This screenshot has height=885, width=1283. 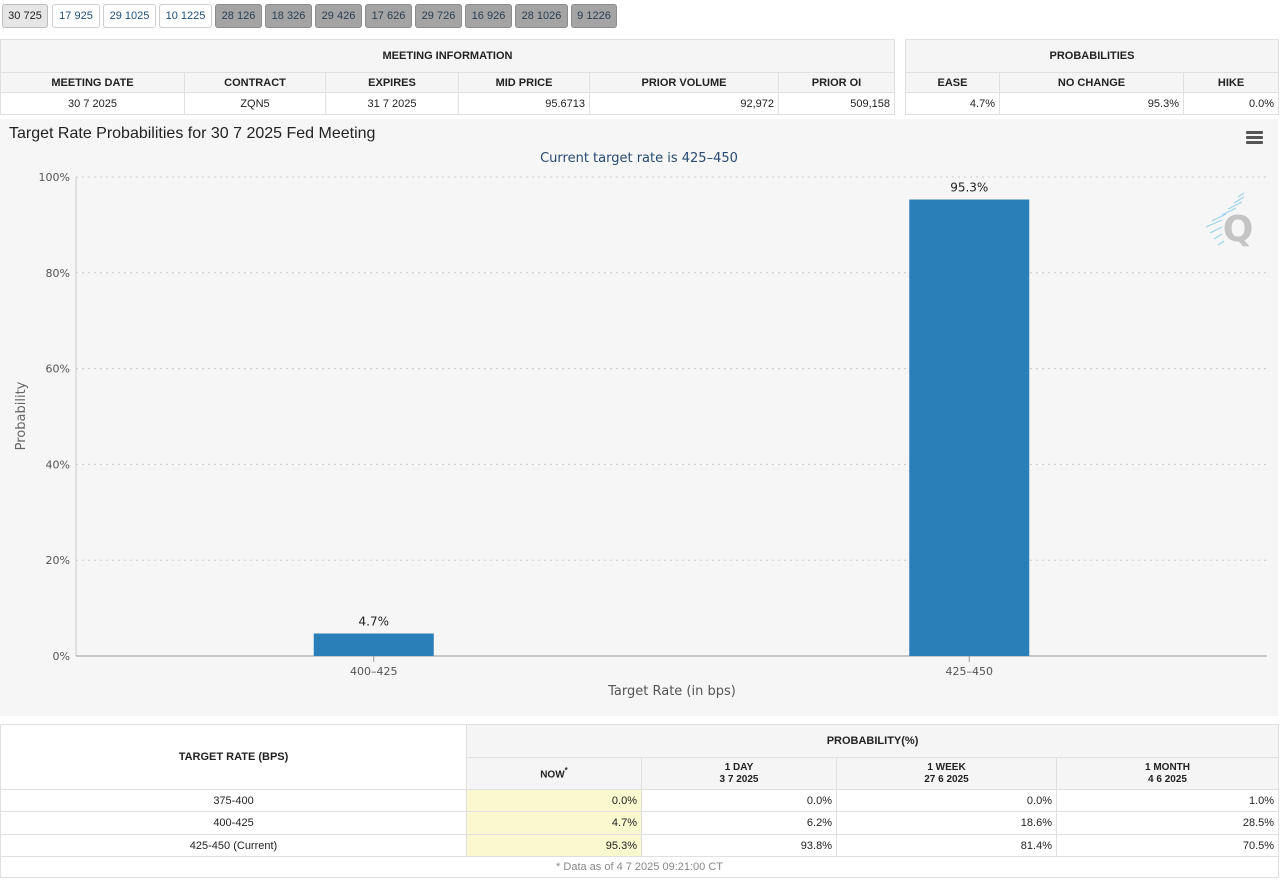 What do you see at coordinates (541, 16) in the screenshot?
I see `tab-meeting: 28 1026` at bounding box center [541, 16].